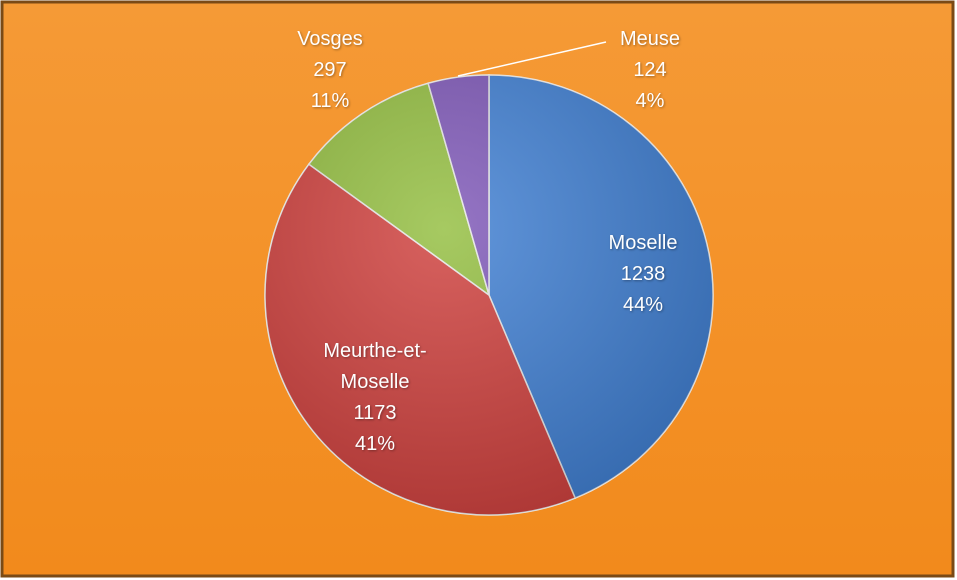 The image size is (957, 580). I want to click on label-value: 124, so click(650, 70).